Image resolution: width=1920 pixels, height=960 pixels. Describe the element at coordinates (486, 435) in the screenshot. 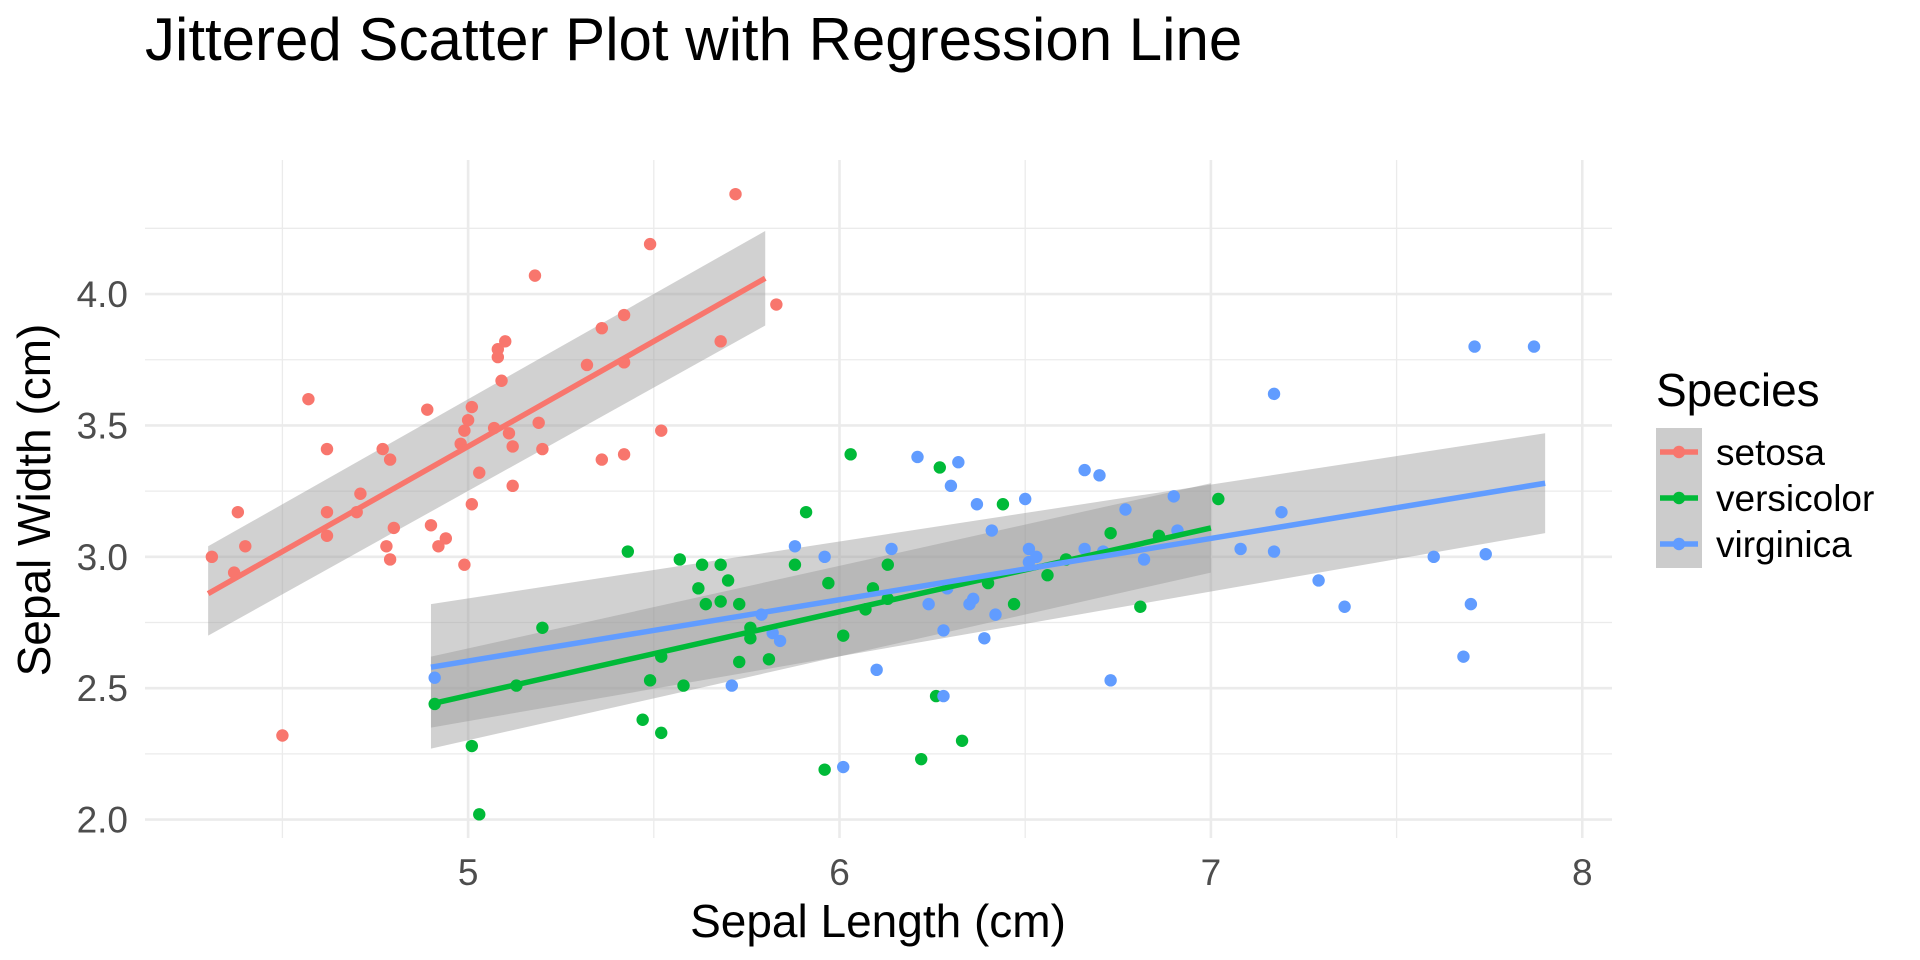

I see `regression-line-setosa` at that location.